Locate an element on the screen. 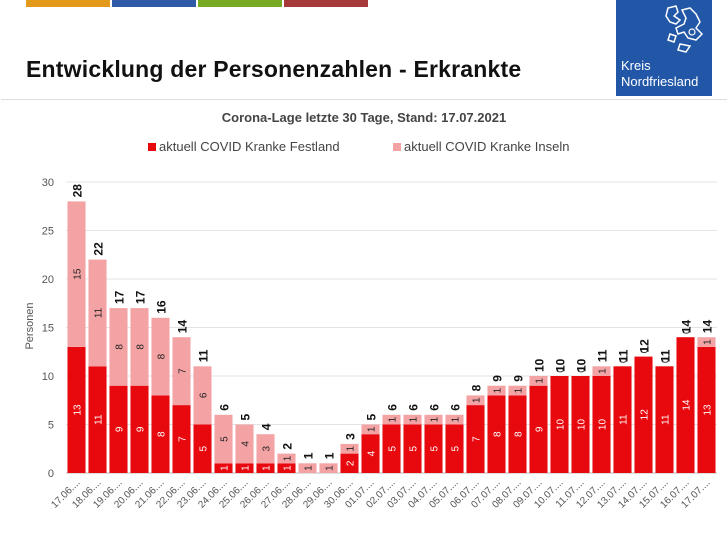 The width and height of the screenshot is (728, 547). data-label-festland: 11 is located at coordinates (666, 419).